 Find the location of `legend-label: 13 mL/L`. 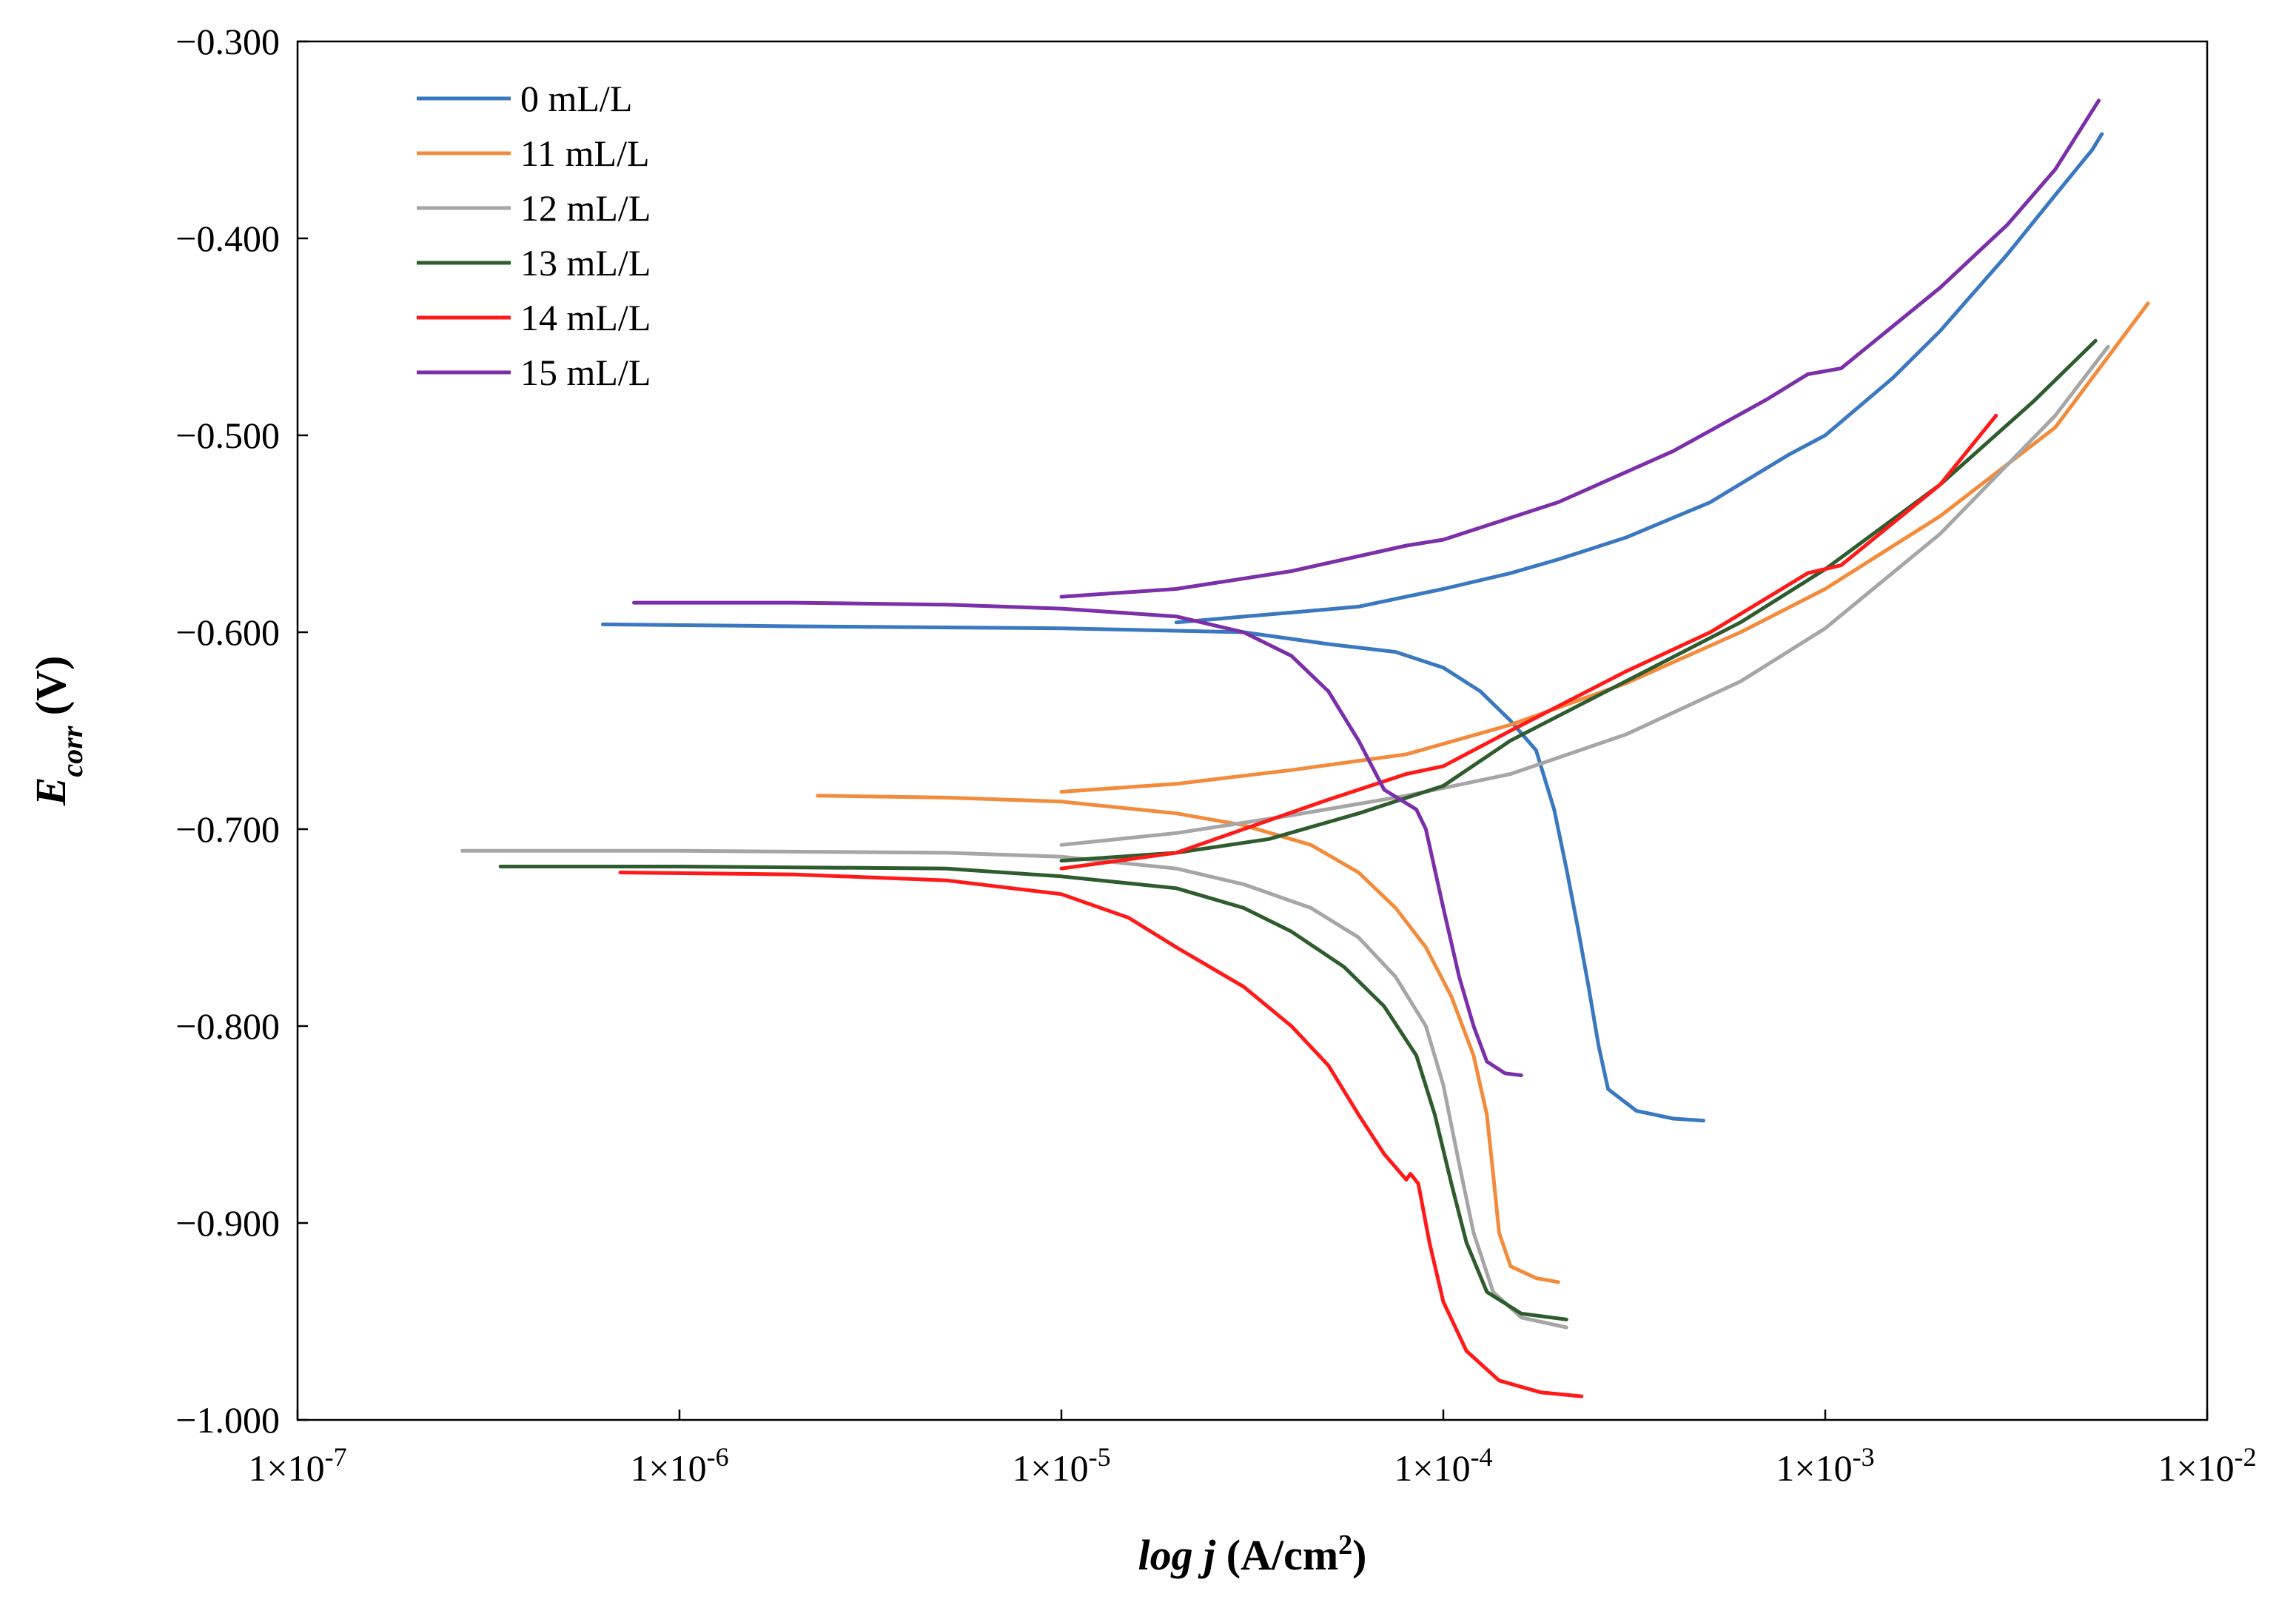

legend-label: 13 mL/L is located at coordinates (585, 263).